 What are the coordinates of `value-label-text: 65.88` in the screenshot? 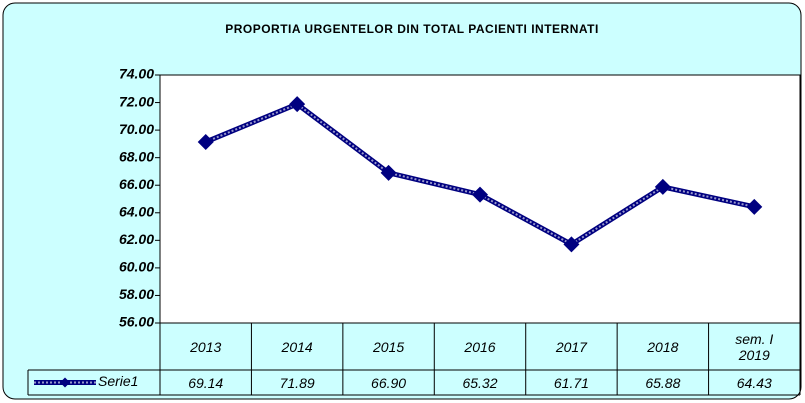 It's located at (663, 382).